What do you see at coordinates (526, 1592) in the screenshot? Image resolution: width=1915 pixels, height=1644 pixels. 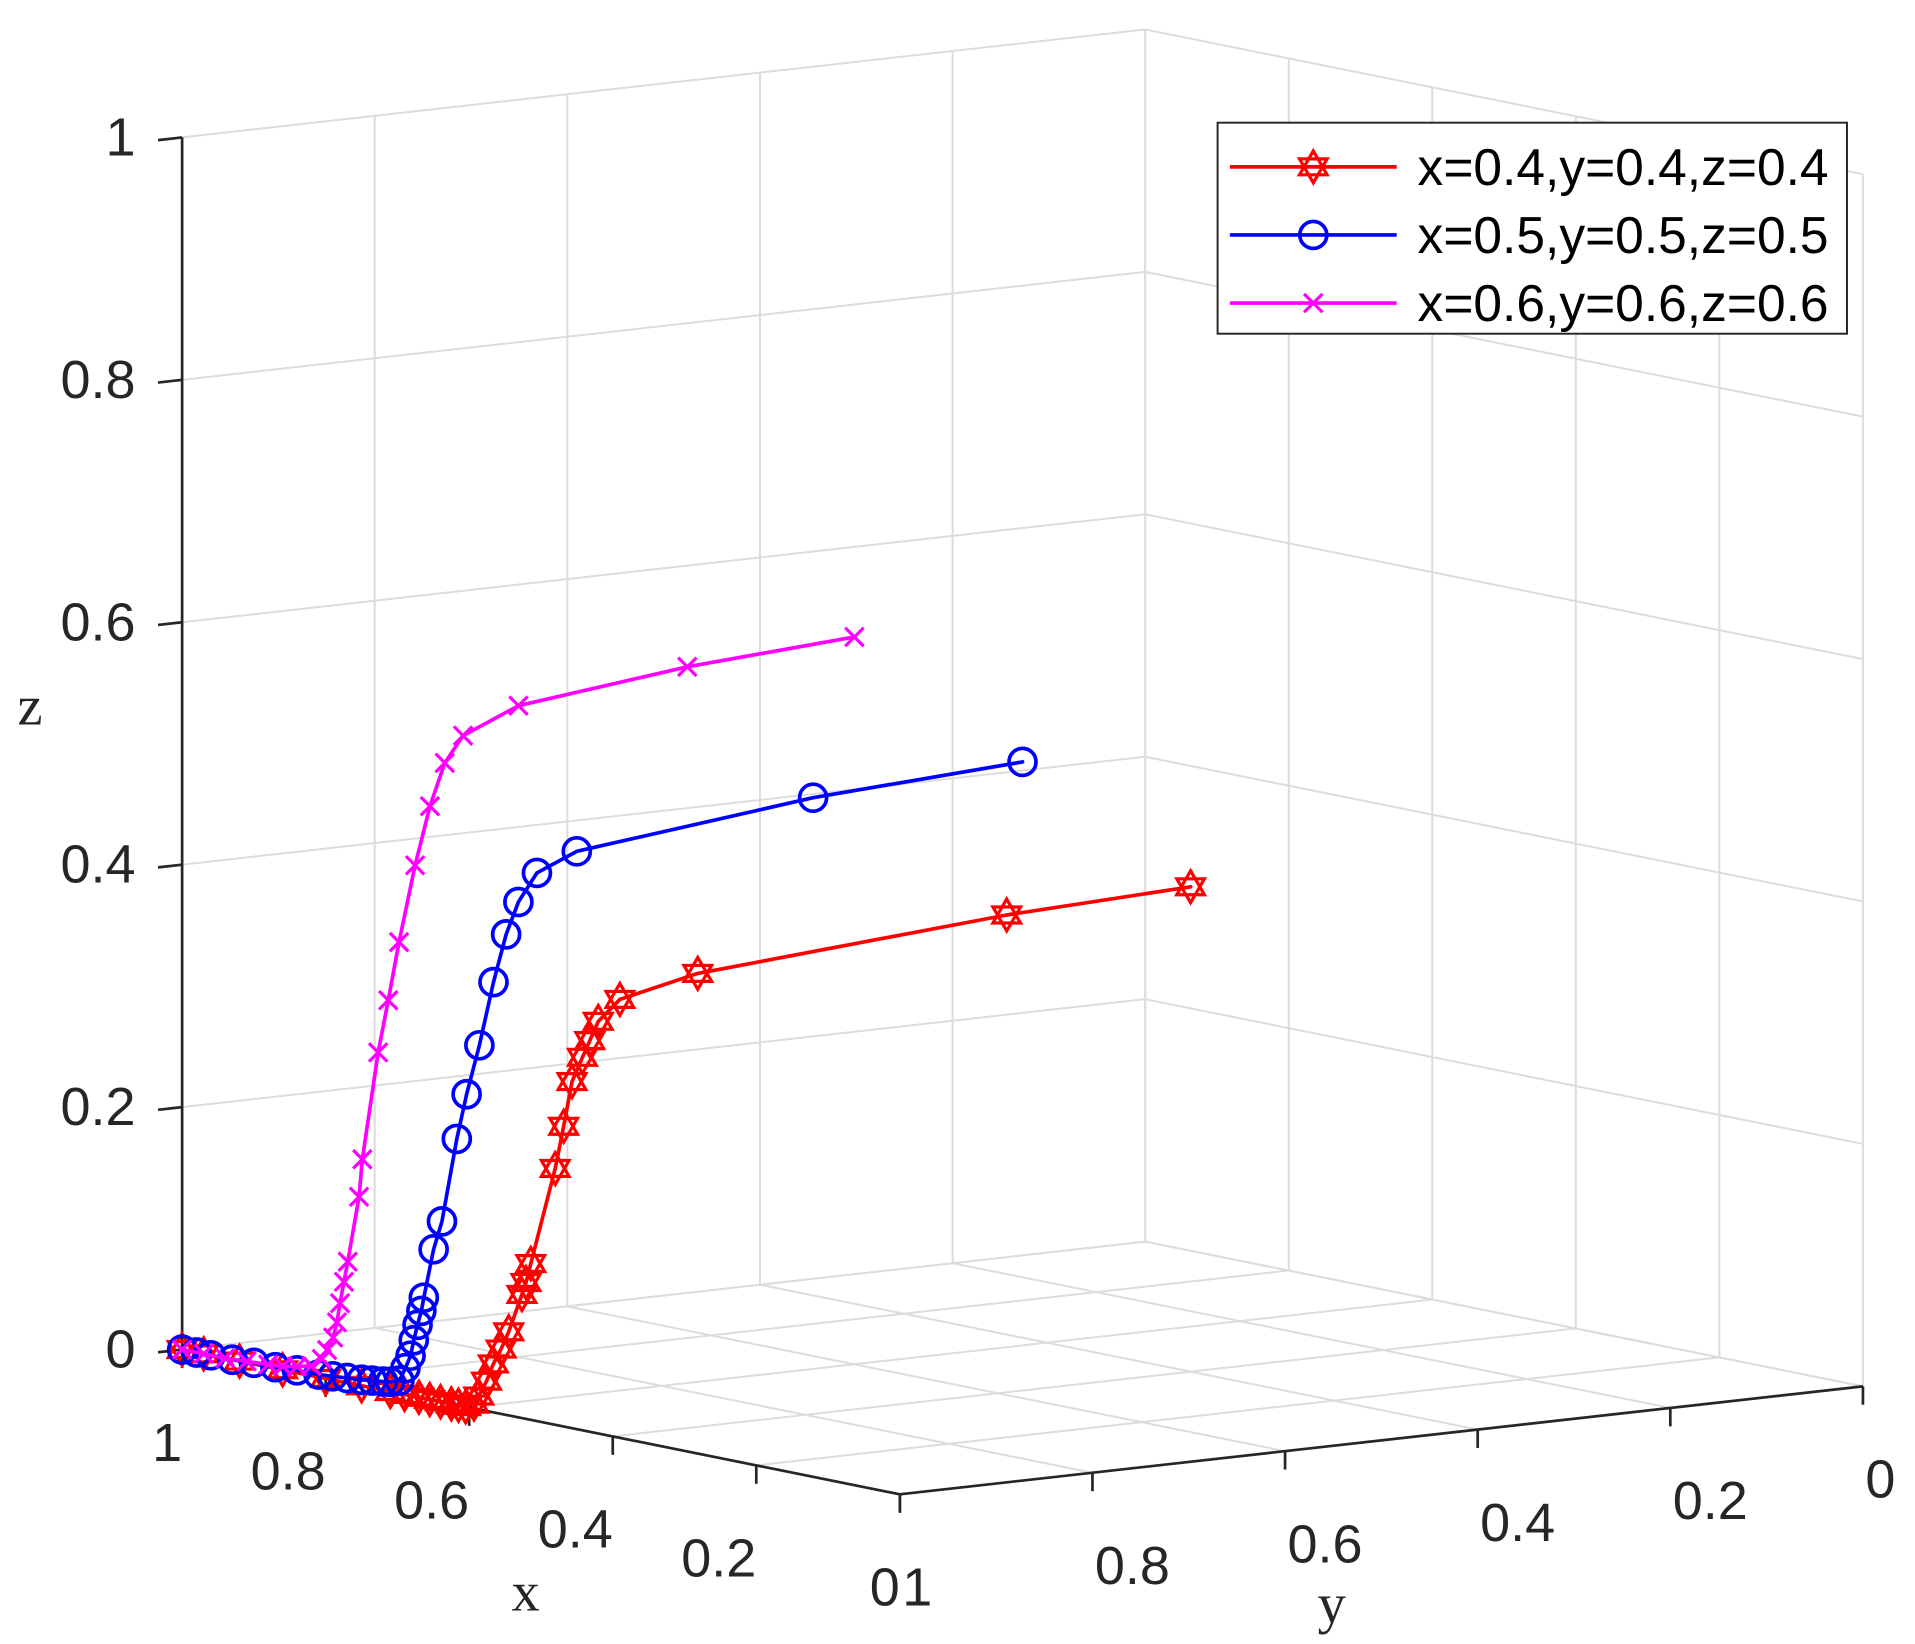 I see `x-axis-label: x` at bounding box center [526, 1592].